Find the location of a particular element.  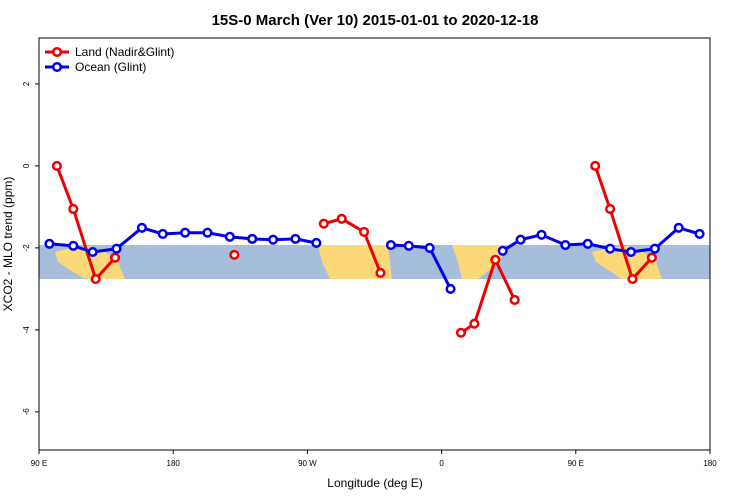

y-tick-label: -6 is located at coordinates (26, 412).